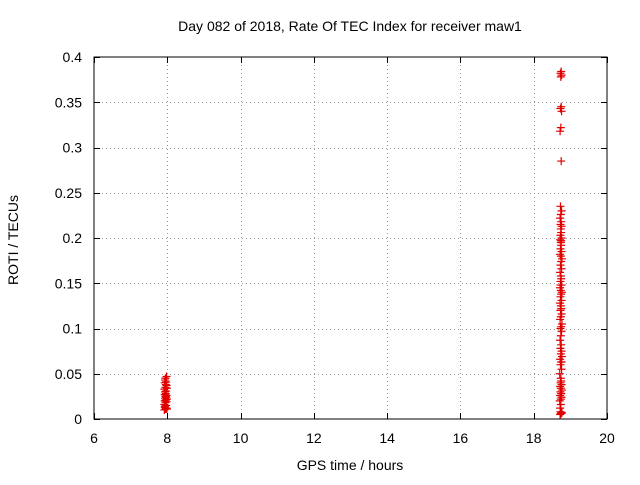  I want to click on x-tick-label: 14, so click(387, 438).